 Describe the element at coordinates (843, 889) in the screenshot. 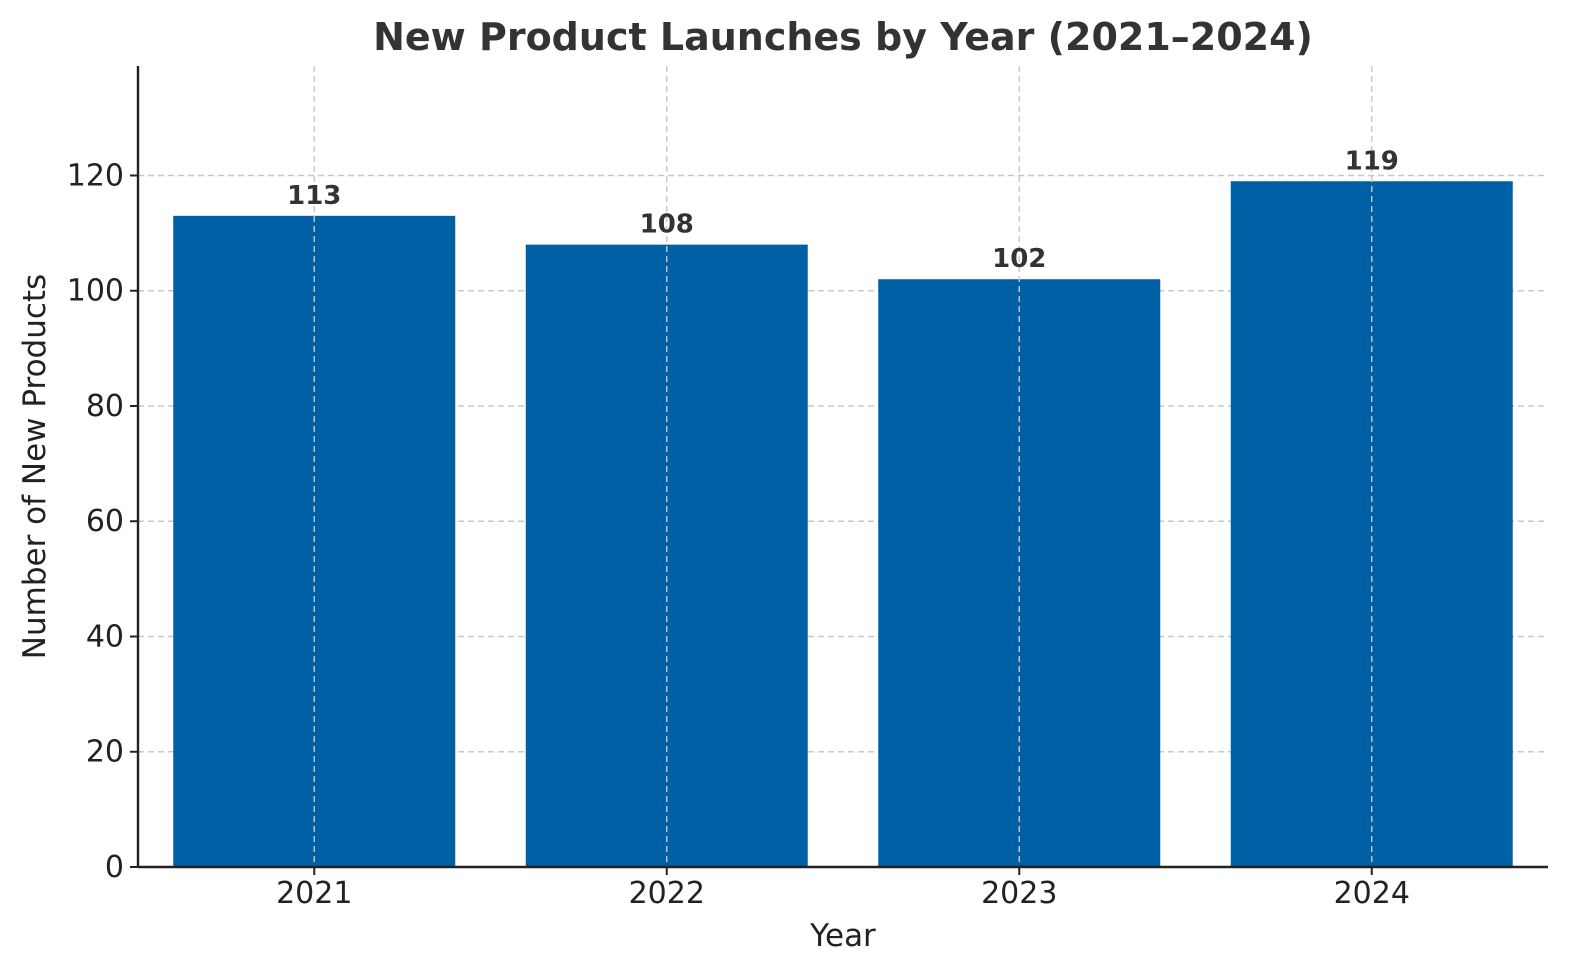

I see `x-ticks: 2021 2022 2023 2024` at that location.